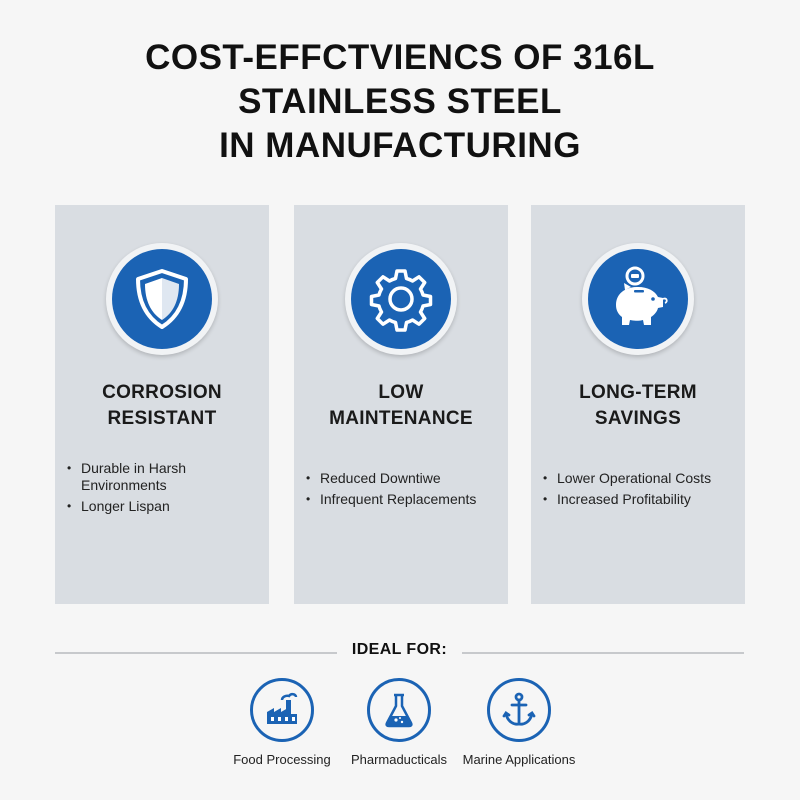 The height and width of the screenshot is (800, 800). I want to click on ideal-item-pharmaceuticals: Pharmaducticals, so click(399, 722).